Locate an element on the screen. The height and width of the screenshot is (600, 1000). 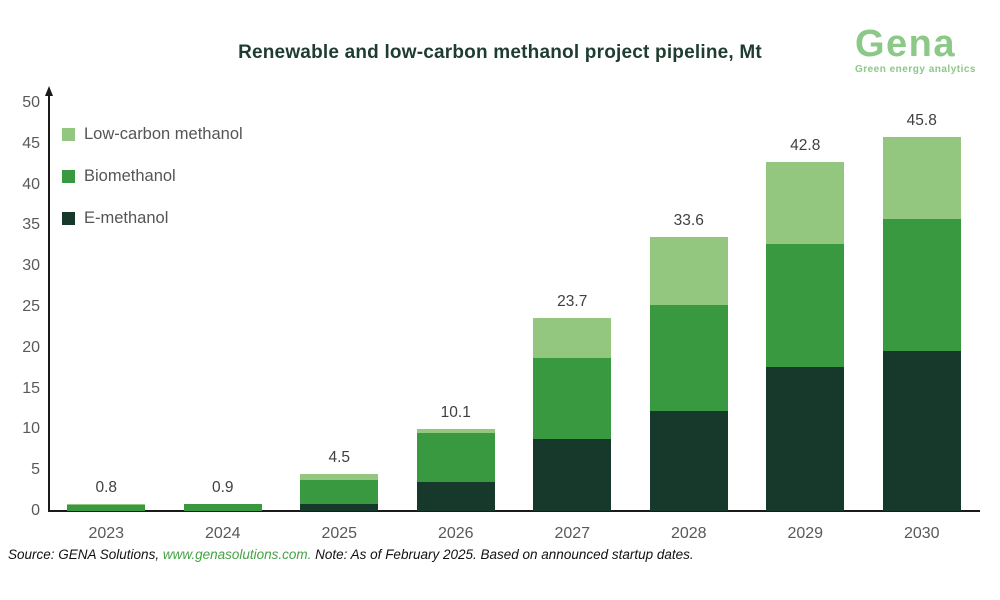
source-prefix: Source: GENA Solutions, is located at coordinates (85, 554).